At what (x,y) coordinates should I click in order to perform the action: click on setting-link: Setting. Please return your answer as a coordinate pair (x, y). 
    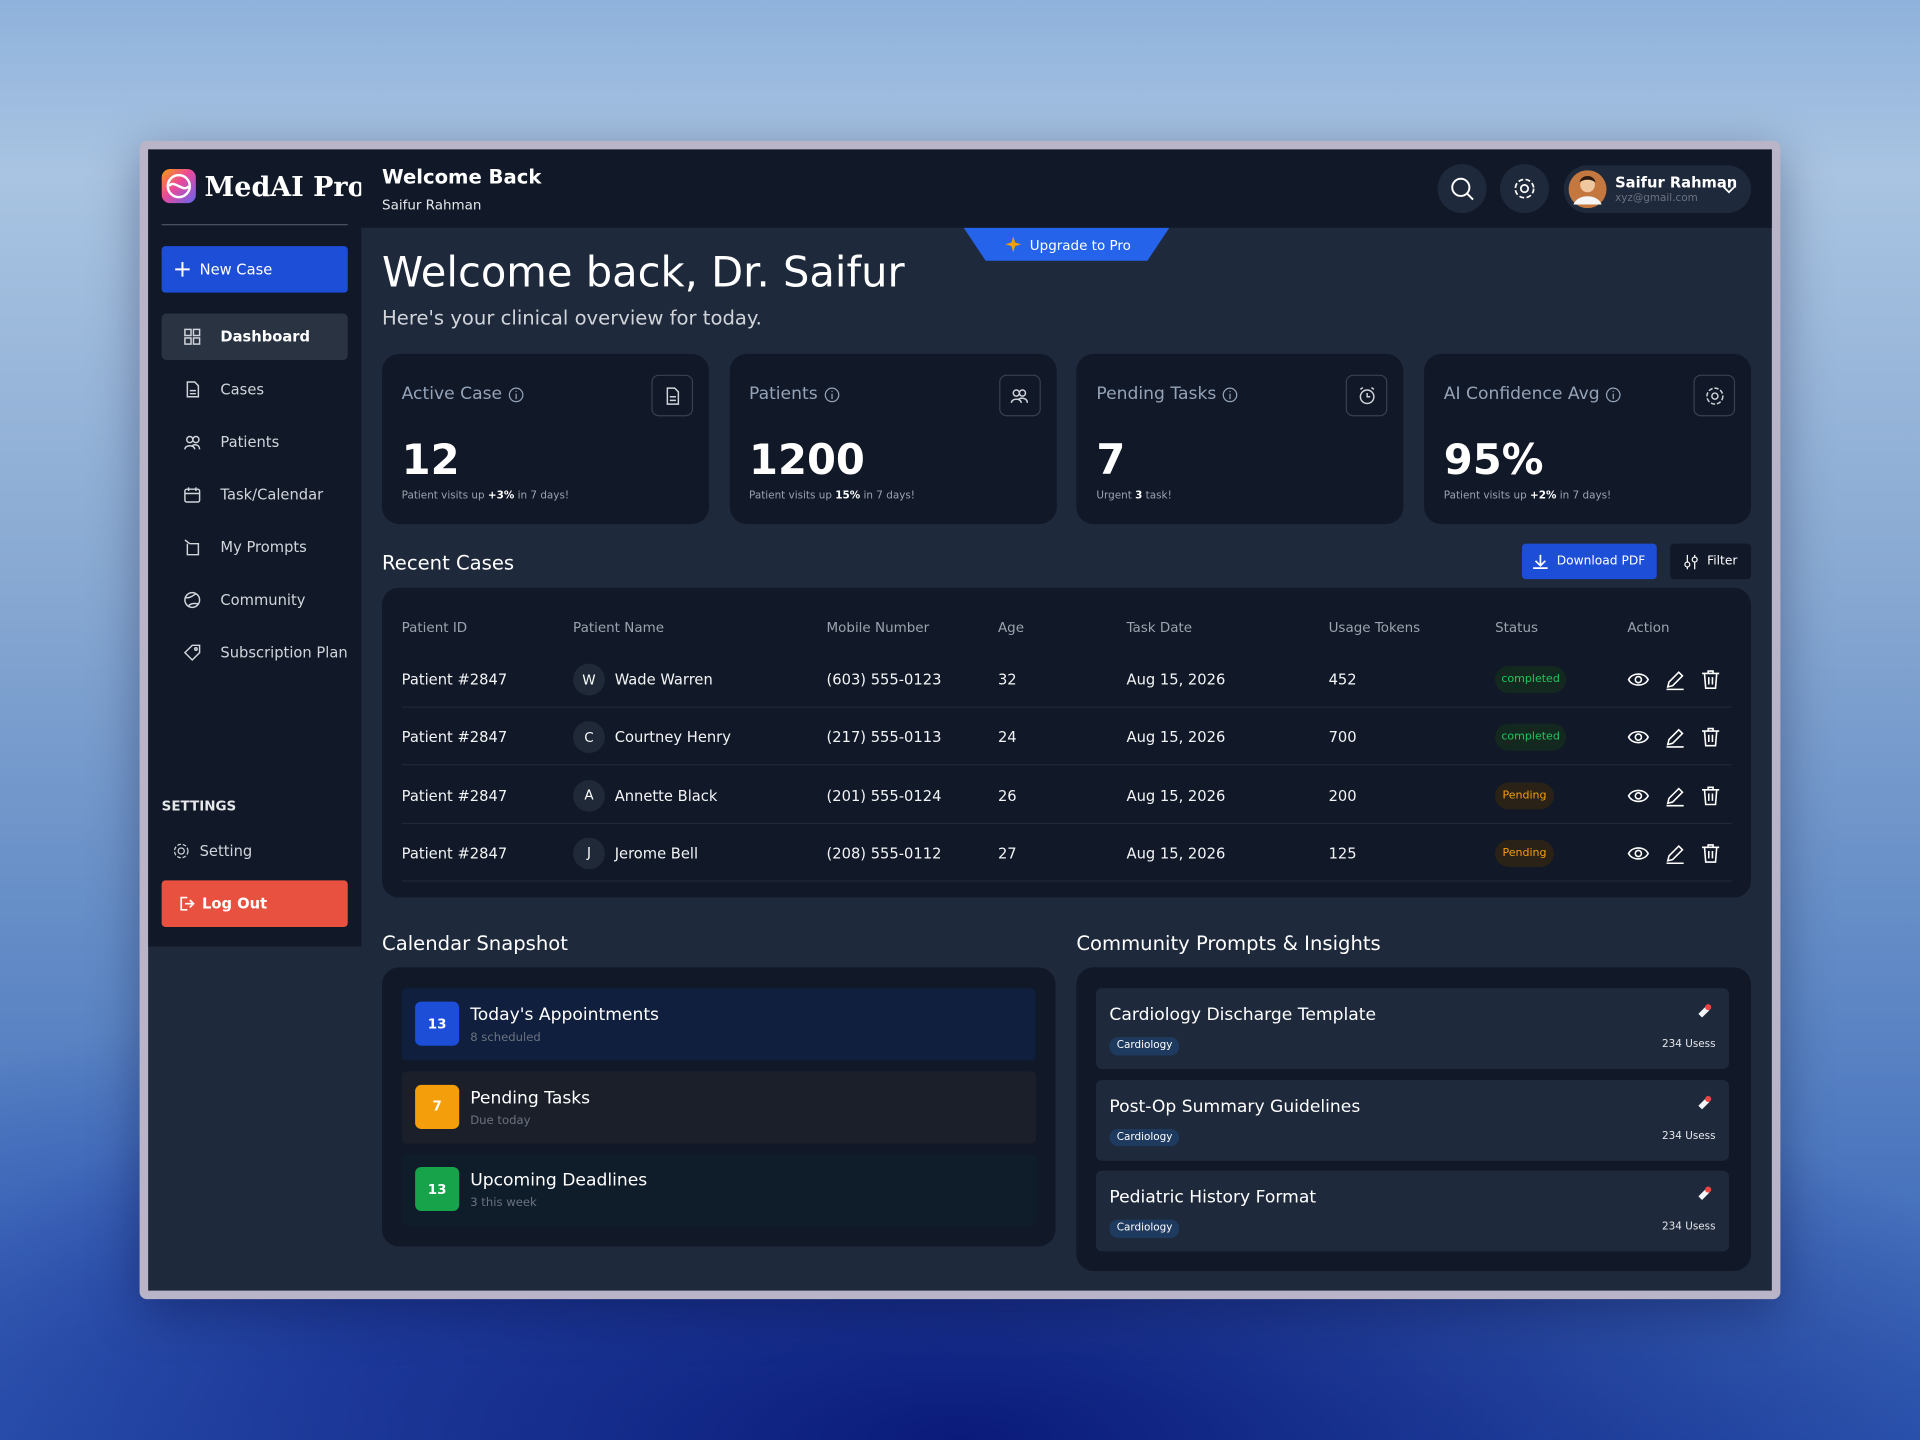
    Looking at the image, I should click on (255, 851).